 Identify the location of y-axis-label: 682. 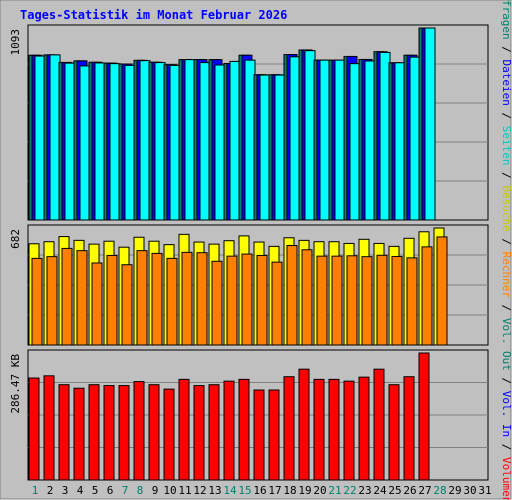
(15, 239).